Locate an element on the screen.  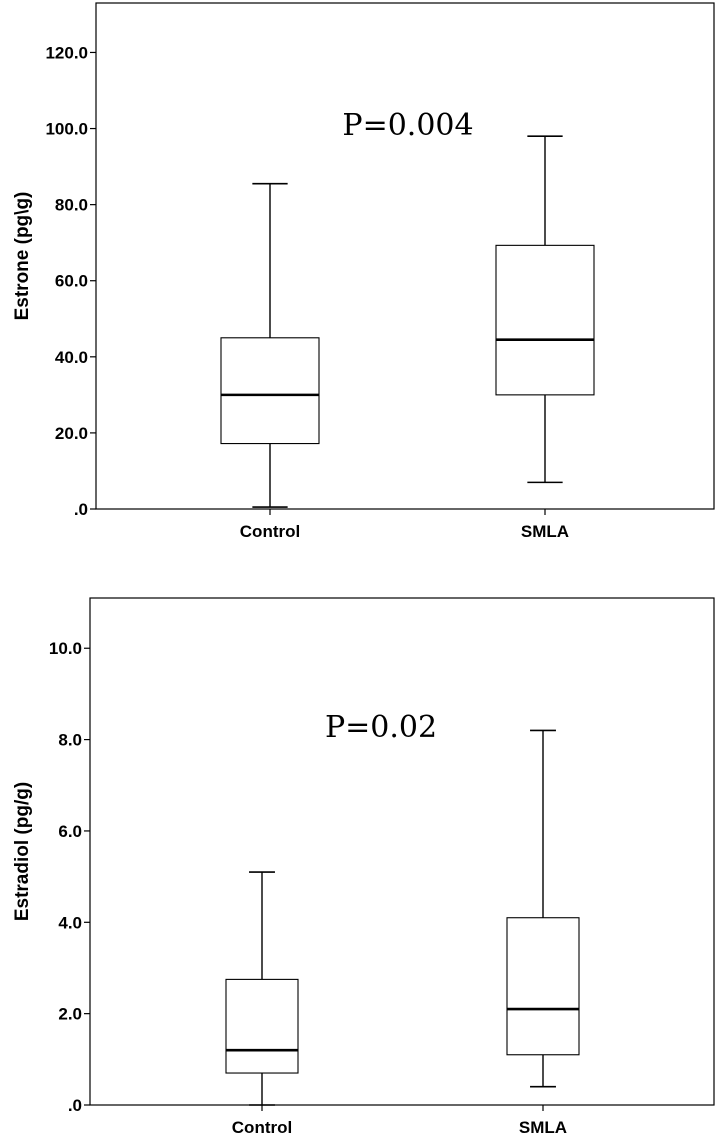
y-axis-title: Estradiol (pg/g) is located at coordinates (22, 851).